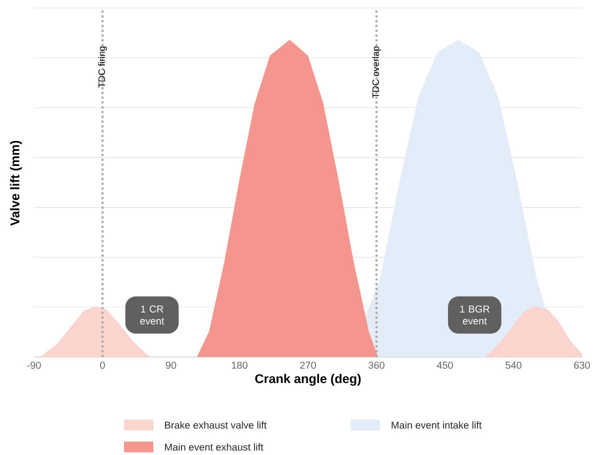 The width and height of the screenshot is (596, 455). Describe the element at coordinates (437, 425) in the screenshot. I see `legend-label: Main event intake lift` at that location.